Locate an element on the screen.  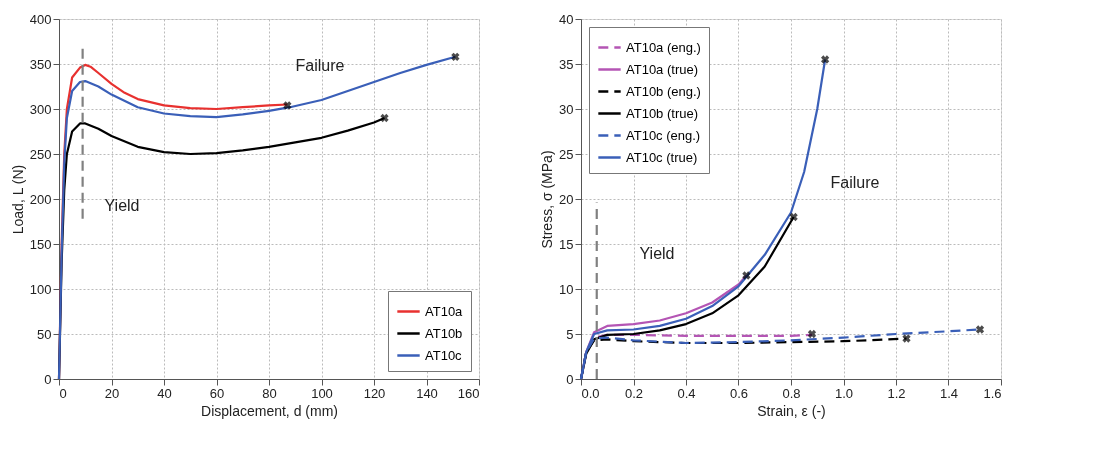
x-tick-label: 0.6 is located at coordinates (739, 393).